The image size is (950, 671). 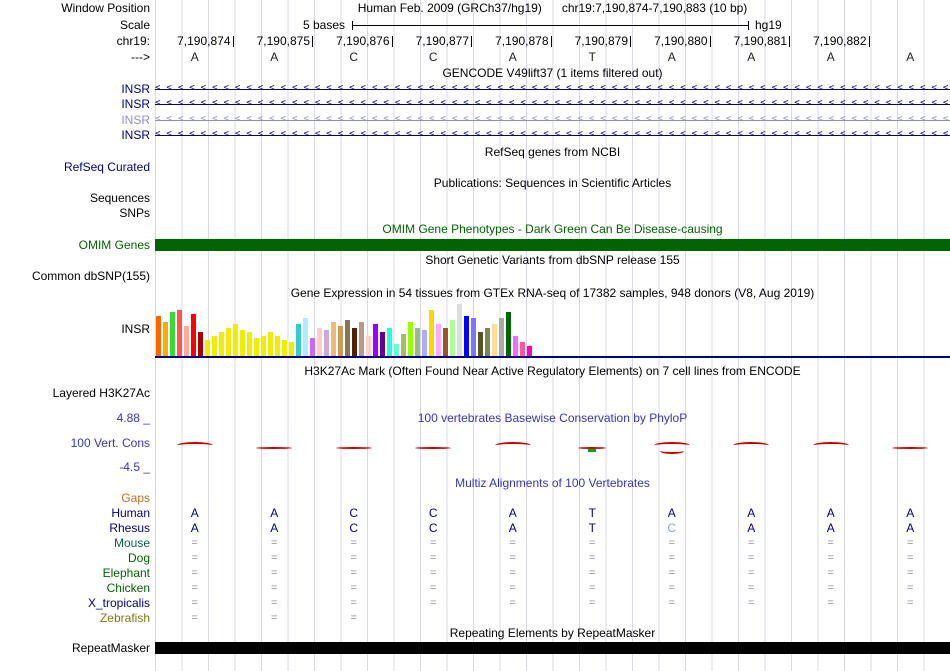 I want to click on h3k27ac-track, so click(x=552, y=393).